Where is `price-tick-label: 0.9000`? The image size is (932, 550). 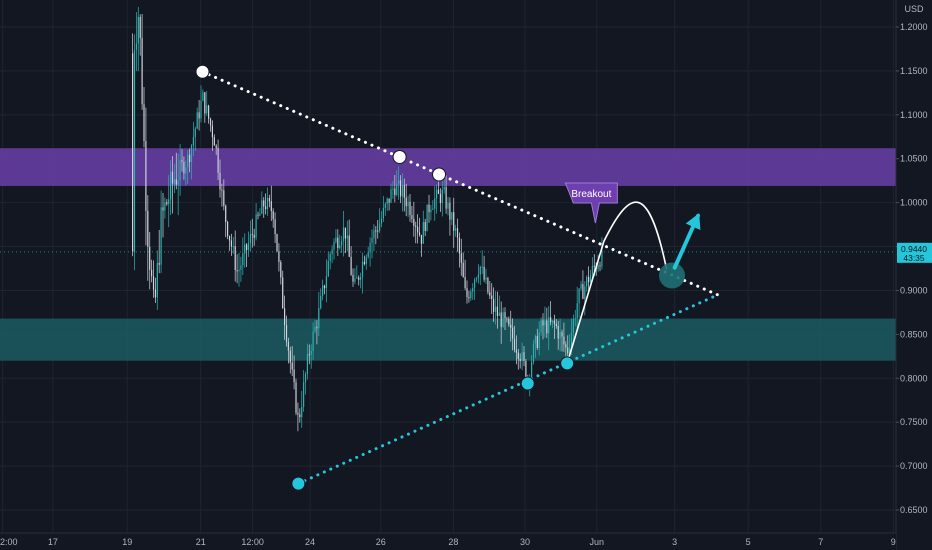 price-tick-label: 0.9000 is located at coordinates (914, 290).